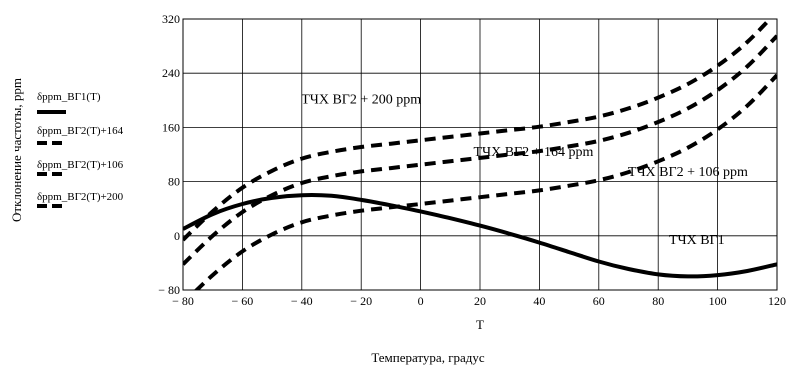 Image resolution: width=791 pixels, height=369 pixels. Describe the element at coordinates (688, 172) in the screenshot. I see `curve-annotation: ТЧХ ВГ2 + 106 ppm` at that location.